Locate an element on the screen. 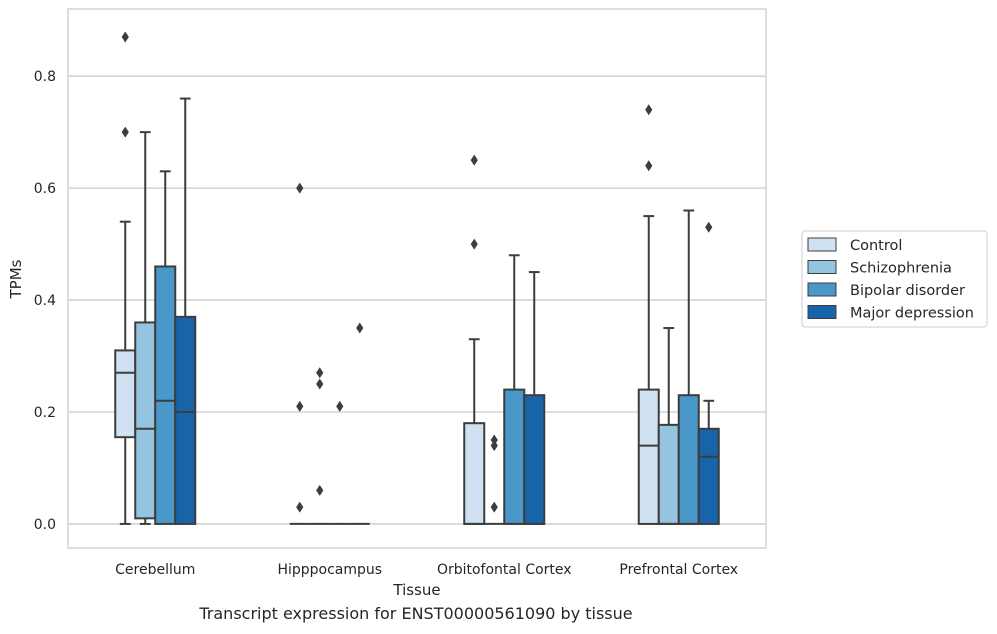 The width and height of the screenshot is (997, 634). y-tick-label: 0.0 is located at coordinates (45, 525).